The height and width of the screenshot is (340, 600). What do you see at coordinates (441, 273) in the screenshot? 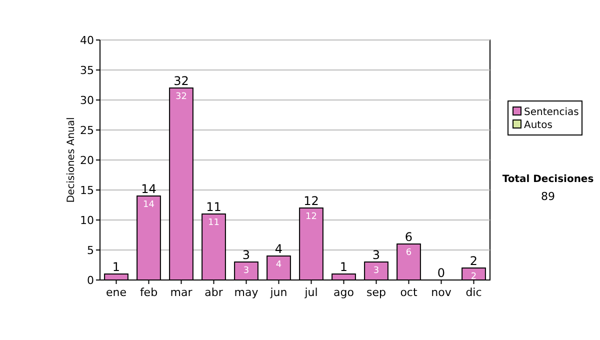
I see `total-label: 0` at bounding box center [441, 273].